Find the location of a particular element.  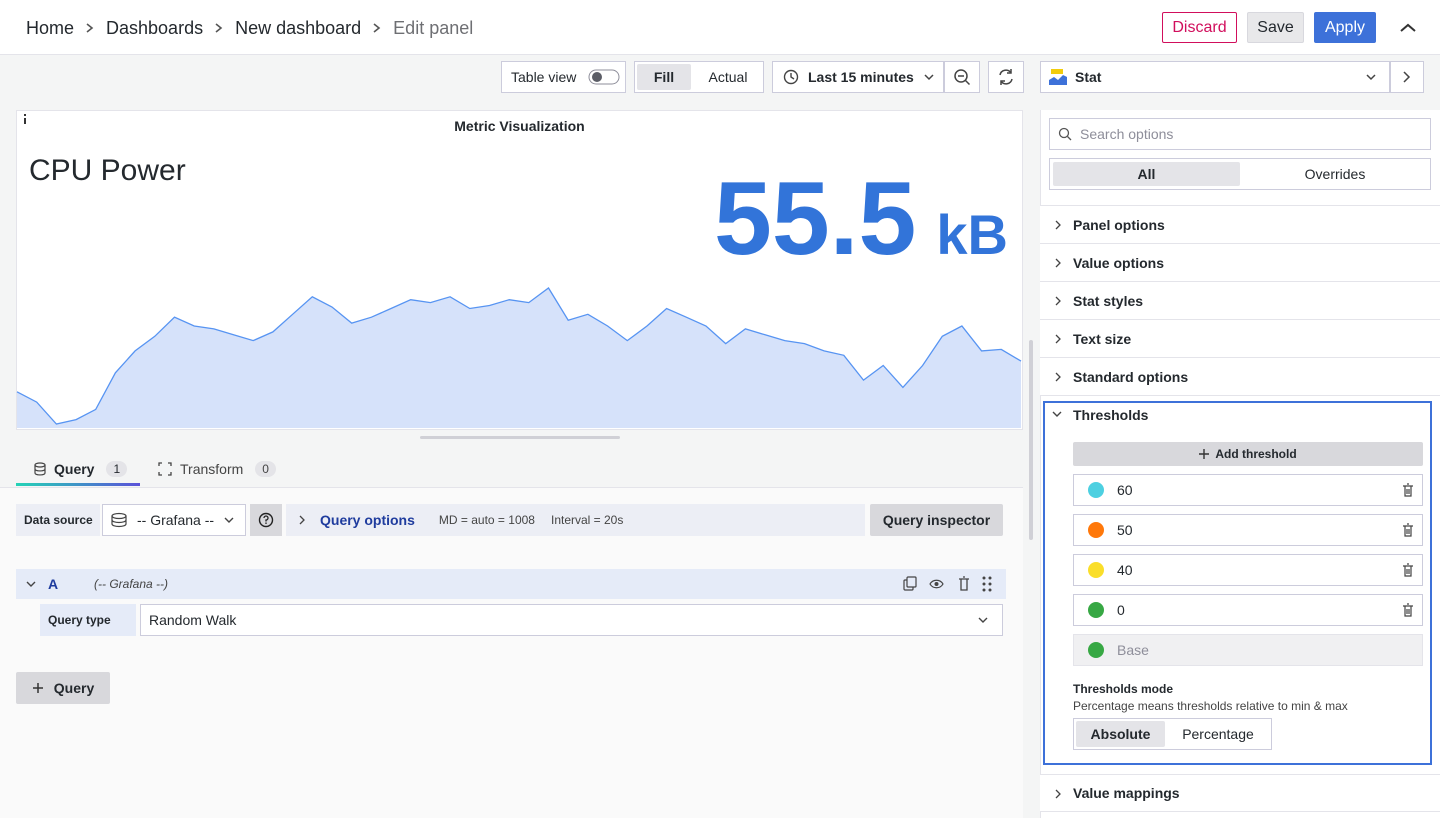

stat-value: 55.5 is located at coordinates (815, 219).